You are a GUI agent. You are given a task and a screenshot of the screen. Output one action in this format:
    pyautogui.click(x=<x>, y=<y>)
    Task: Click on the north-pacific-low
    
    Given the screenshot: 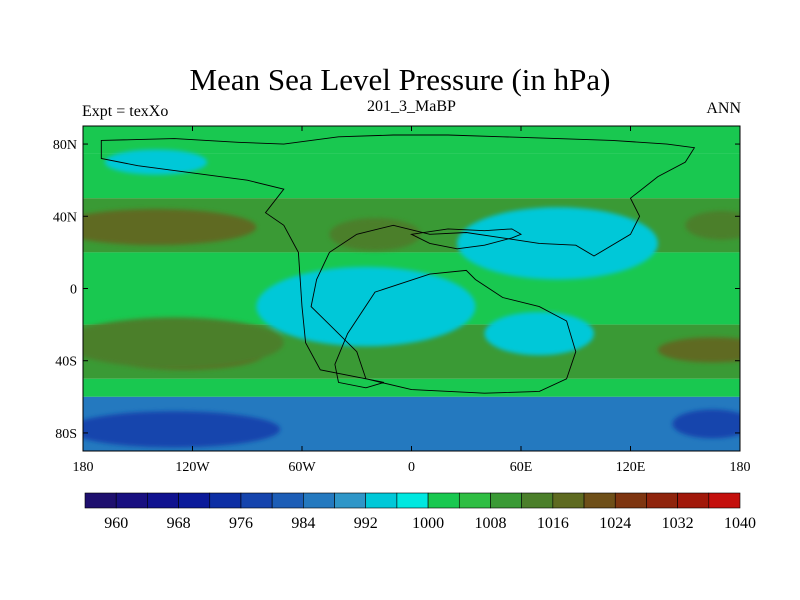 What is the action you would take?
    pyautogui.click(x=156, y=162)
    